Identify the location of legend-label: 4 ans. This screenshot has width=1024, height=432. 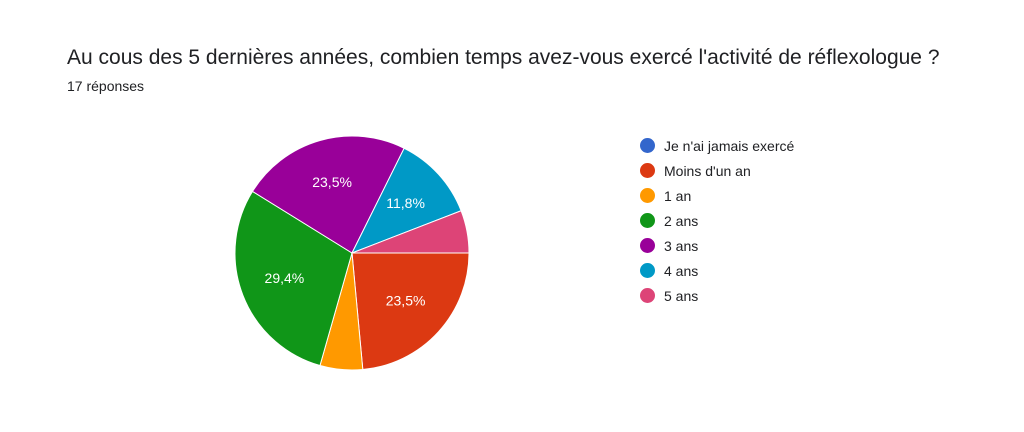
(681, 270).